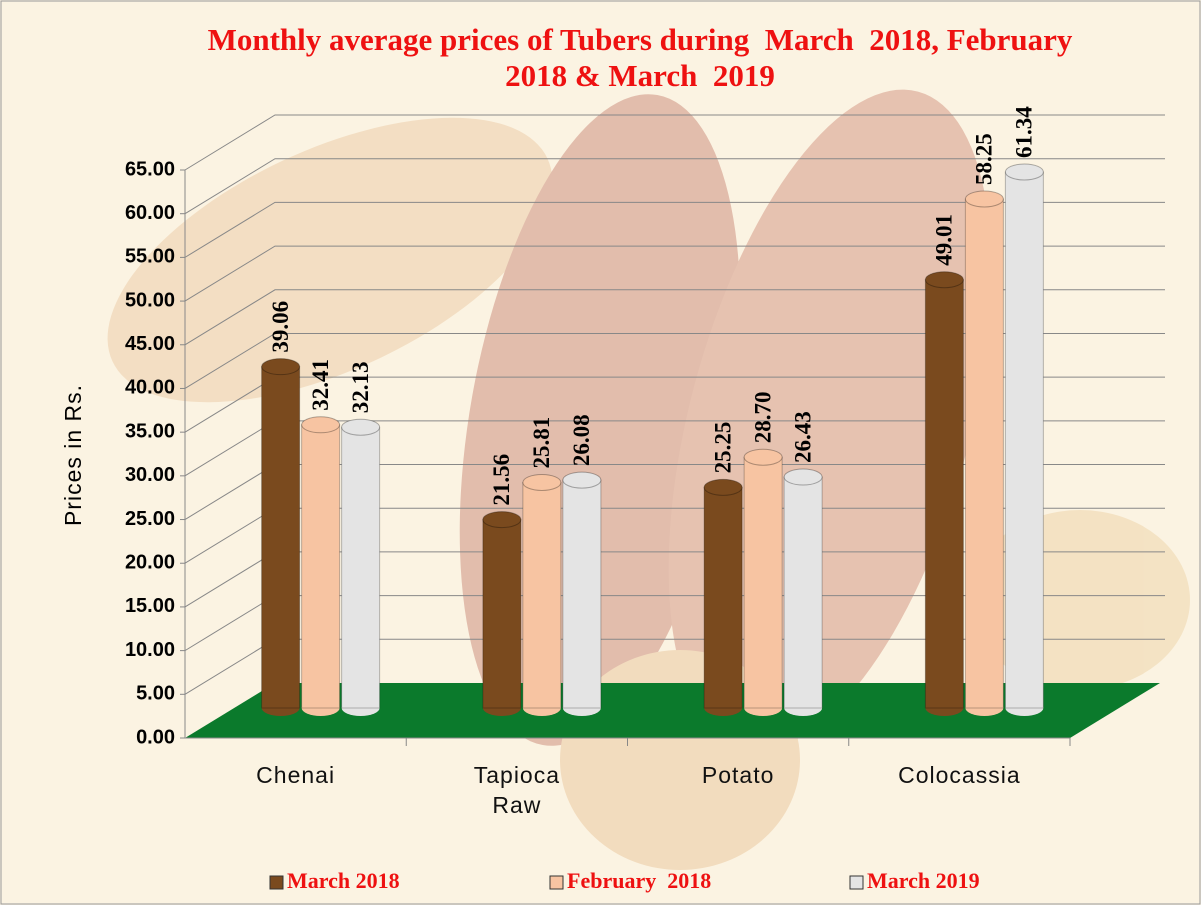 The height and width of the screenshot is (905, 1201). Describe the element at coordinates (150, 213) in the screenshot. I see `y-tick-label: 60.00` at that location.